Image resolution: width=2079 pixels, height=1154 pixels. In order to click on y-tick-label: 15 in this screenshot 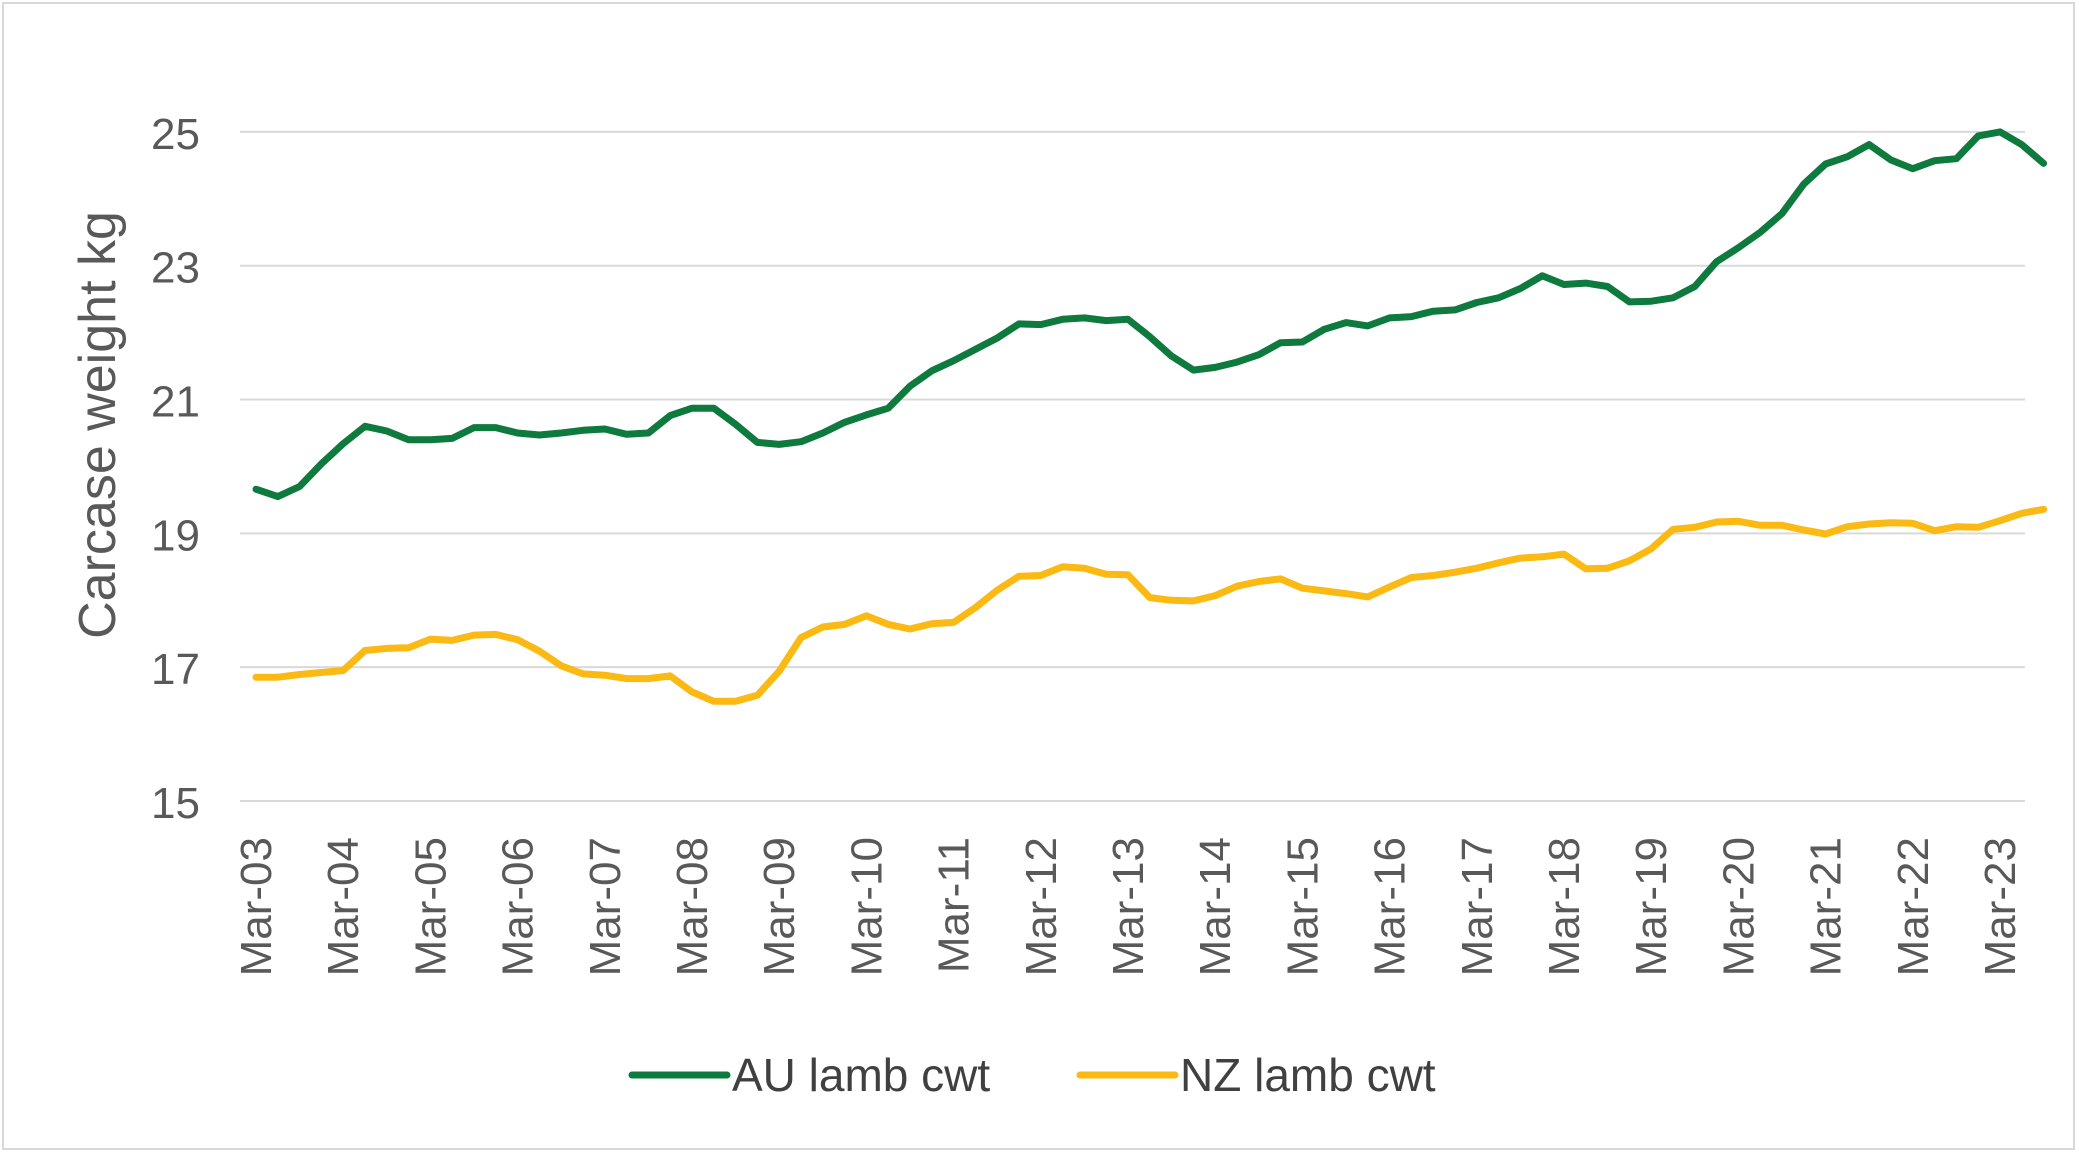, I will do `click(175, 803)`.